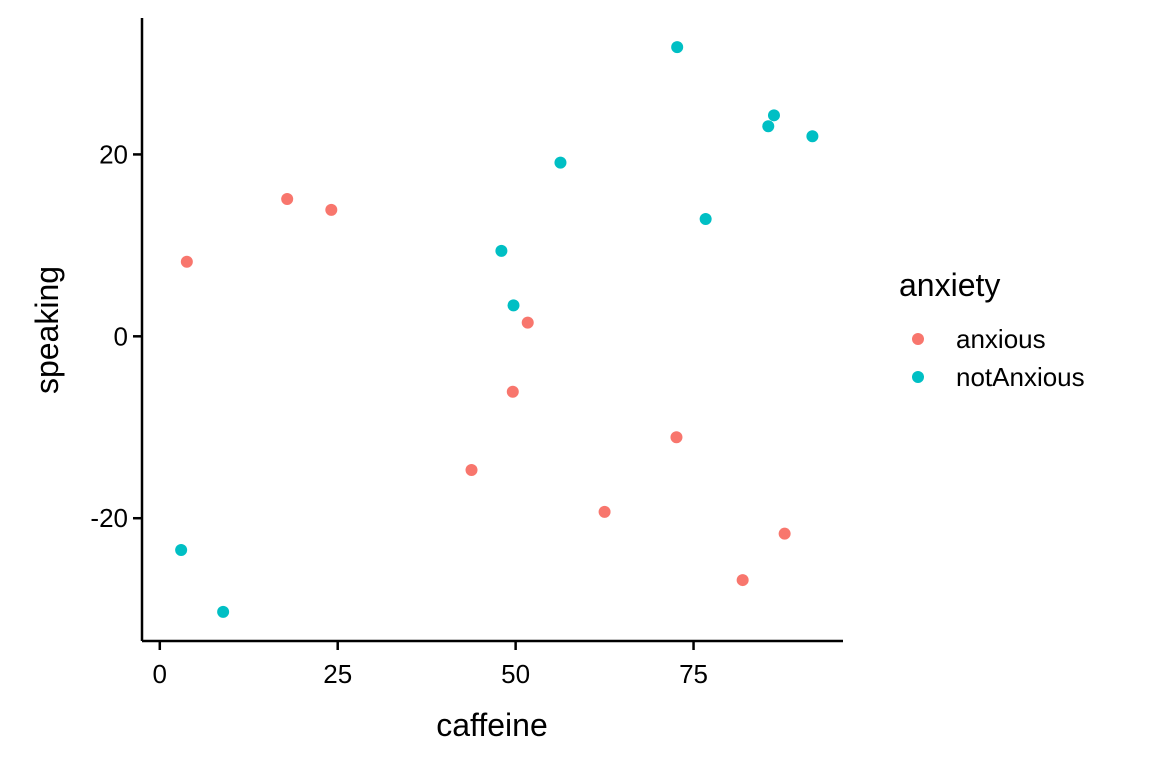 Image resolution: width=1152 pixels, height=768 pixels. I want to click on legend: anxiety anxious notAnxious, so click(992, 329).